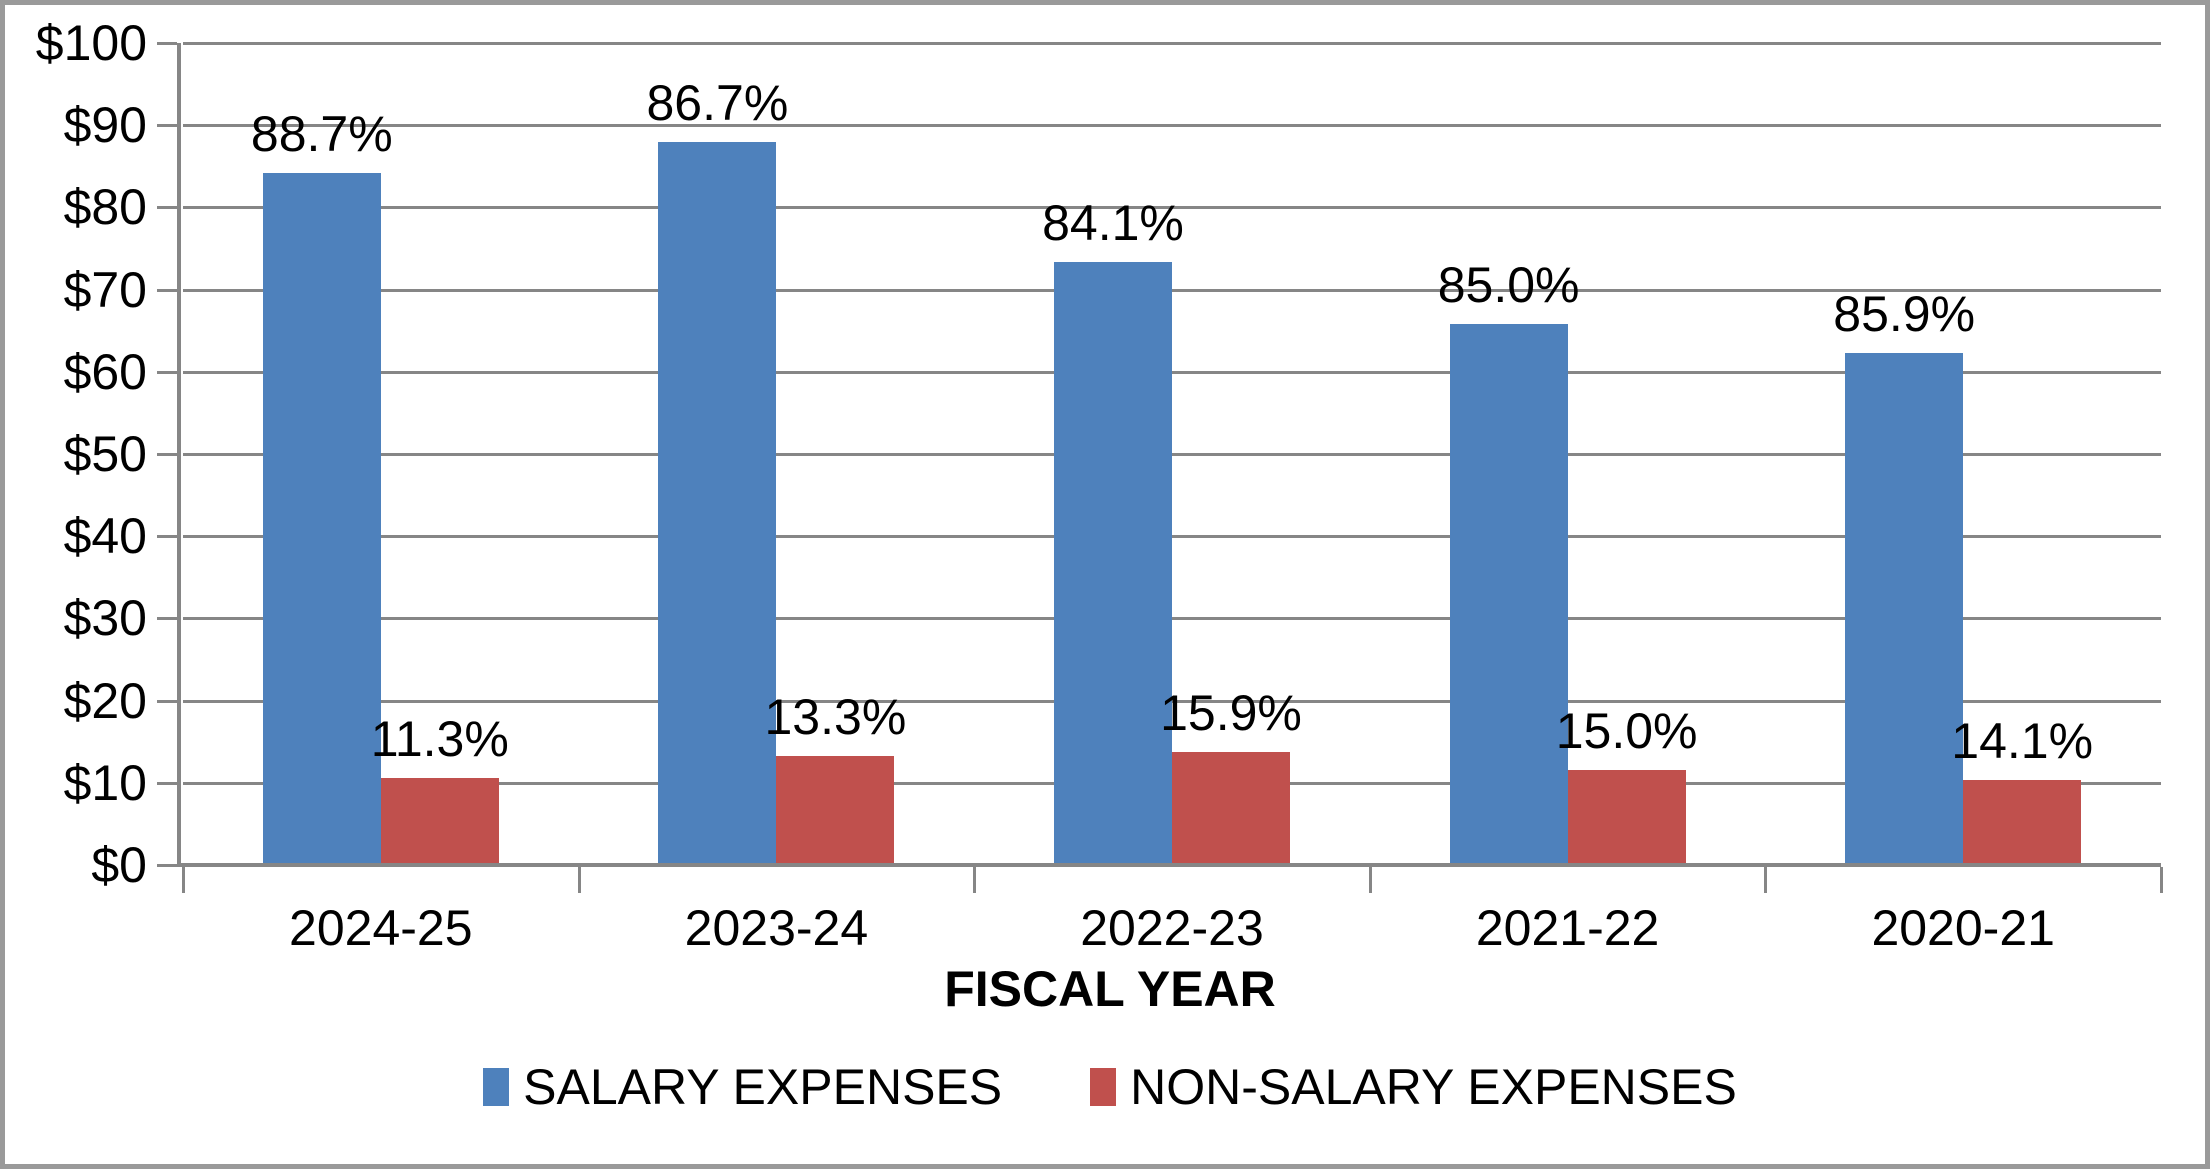  What do you see at coordinates (119, 865) in the screenshot?
I see `y-axis-tick-label: $0` at bounding box center [119, 865].